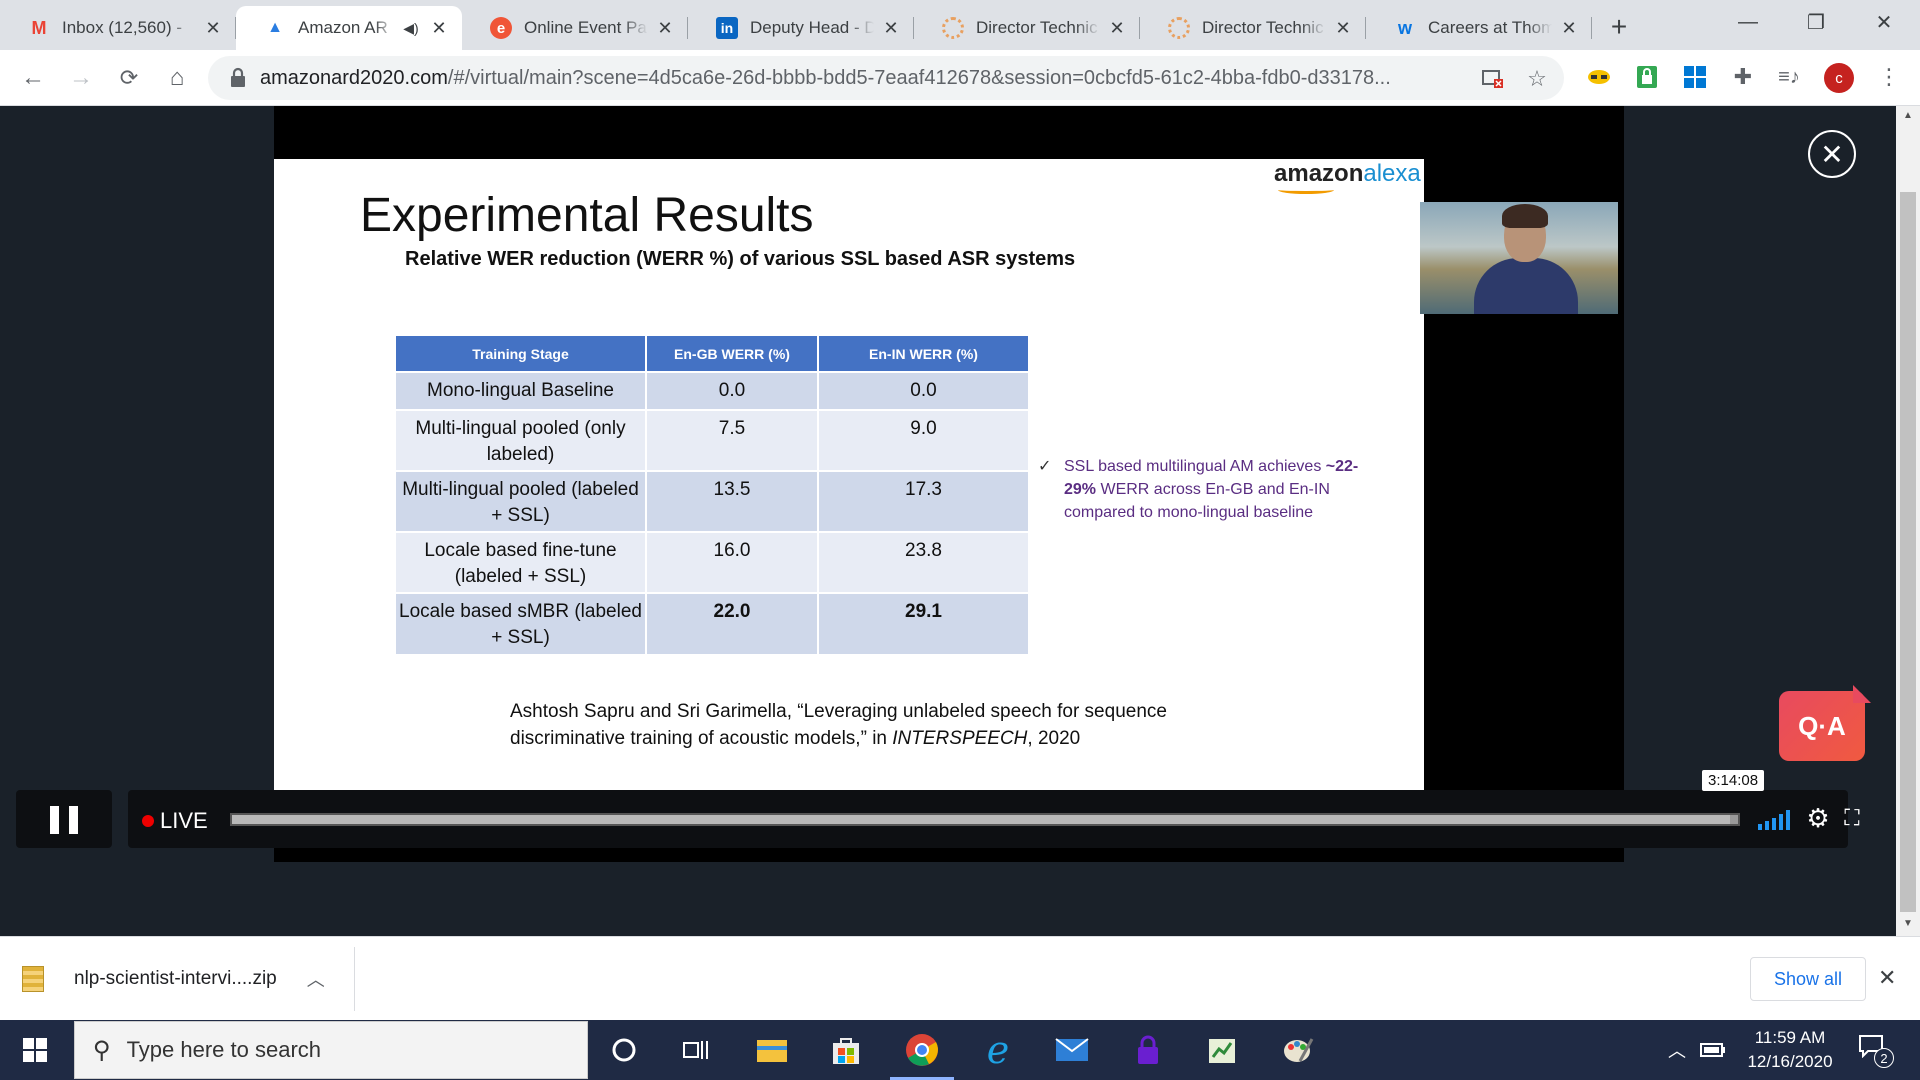  I want to click on restore-button: ❐, so click(1816, 22).